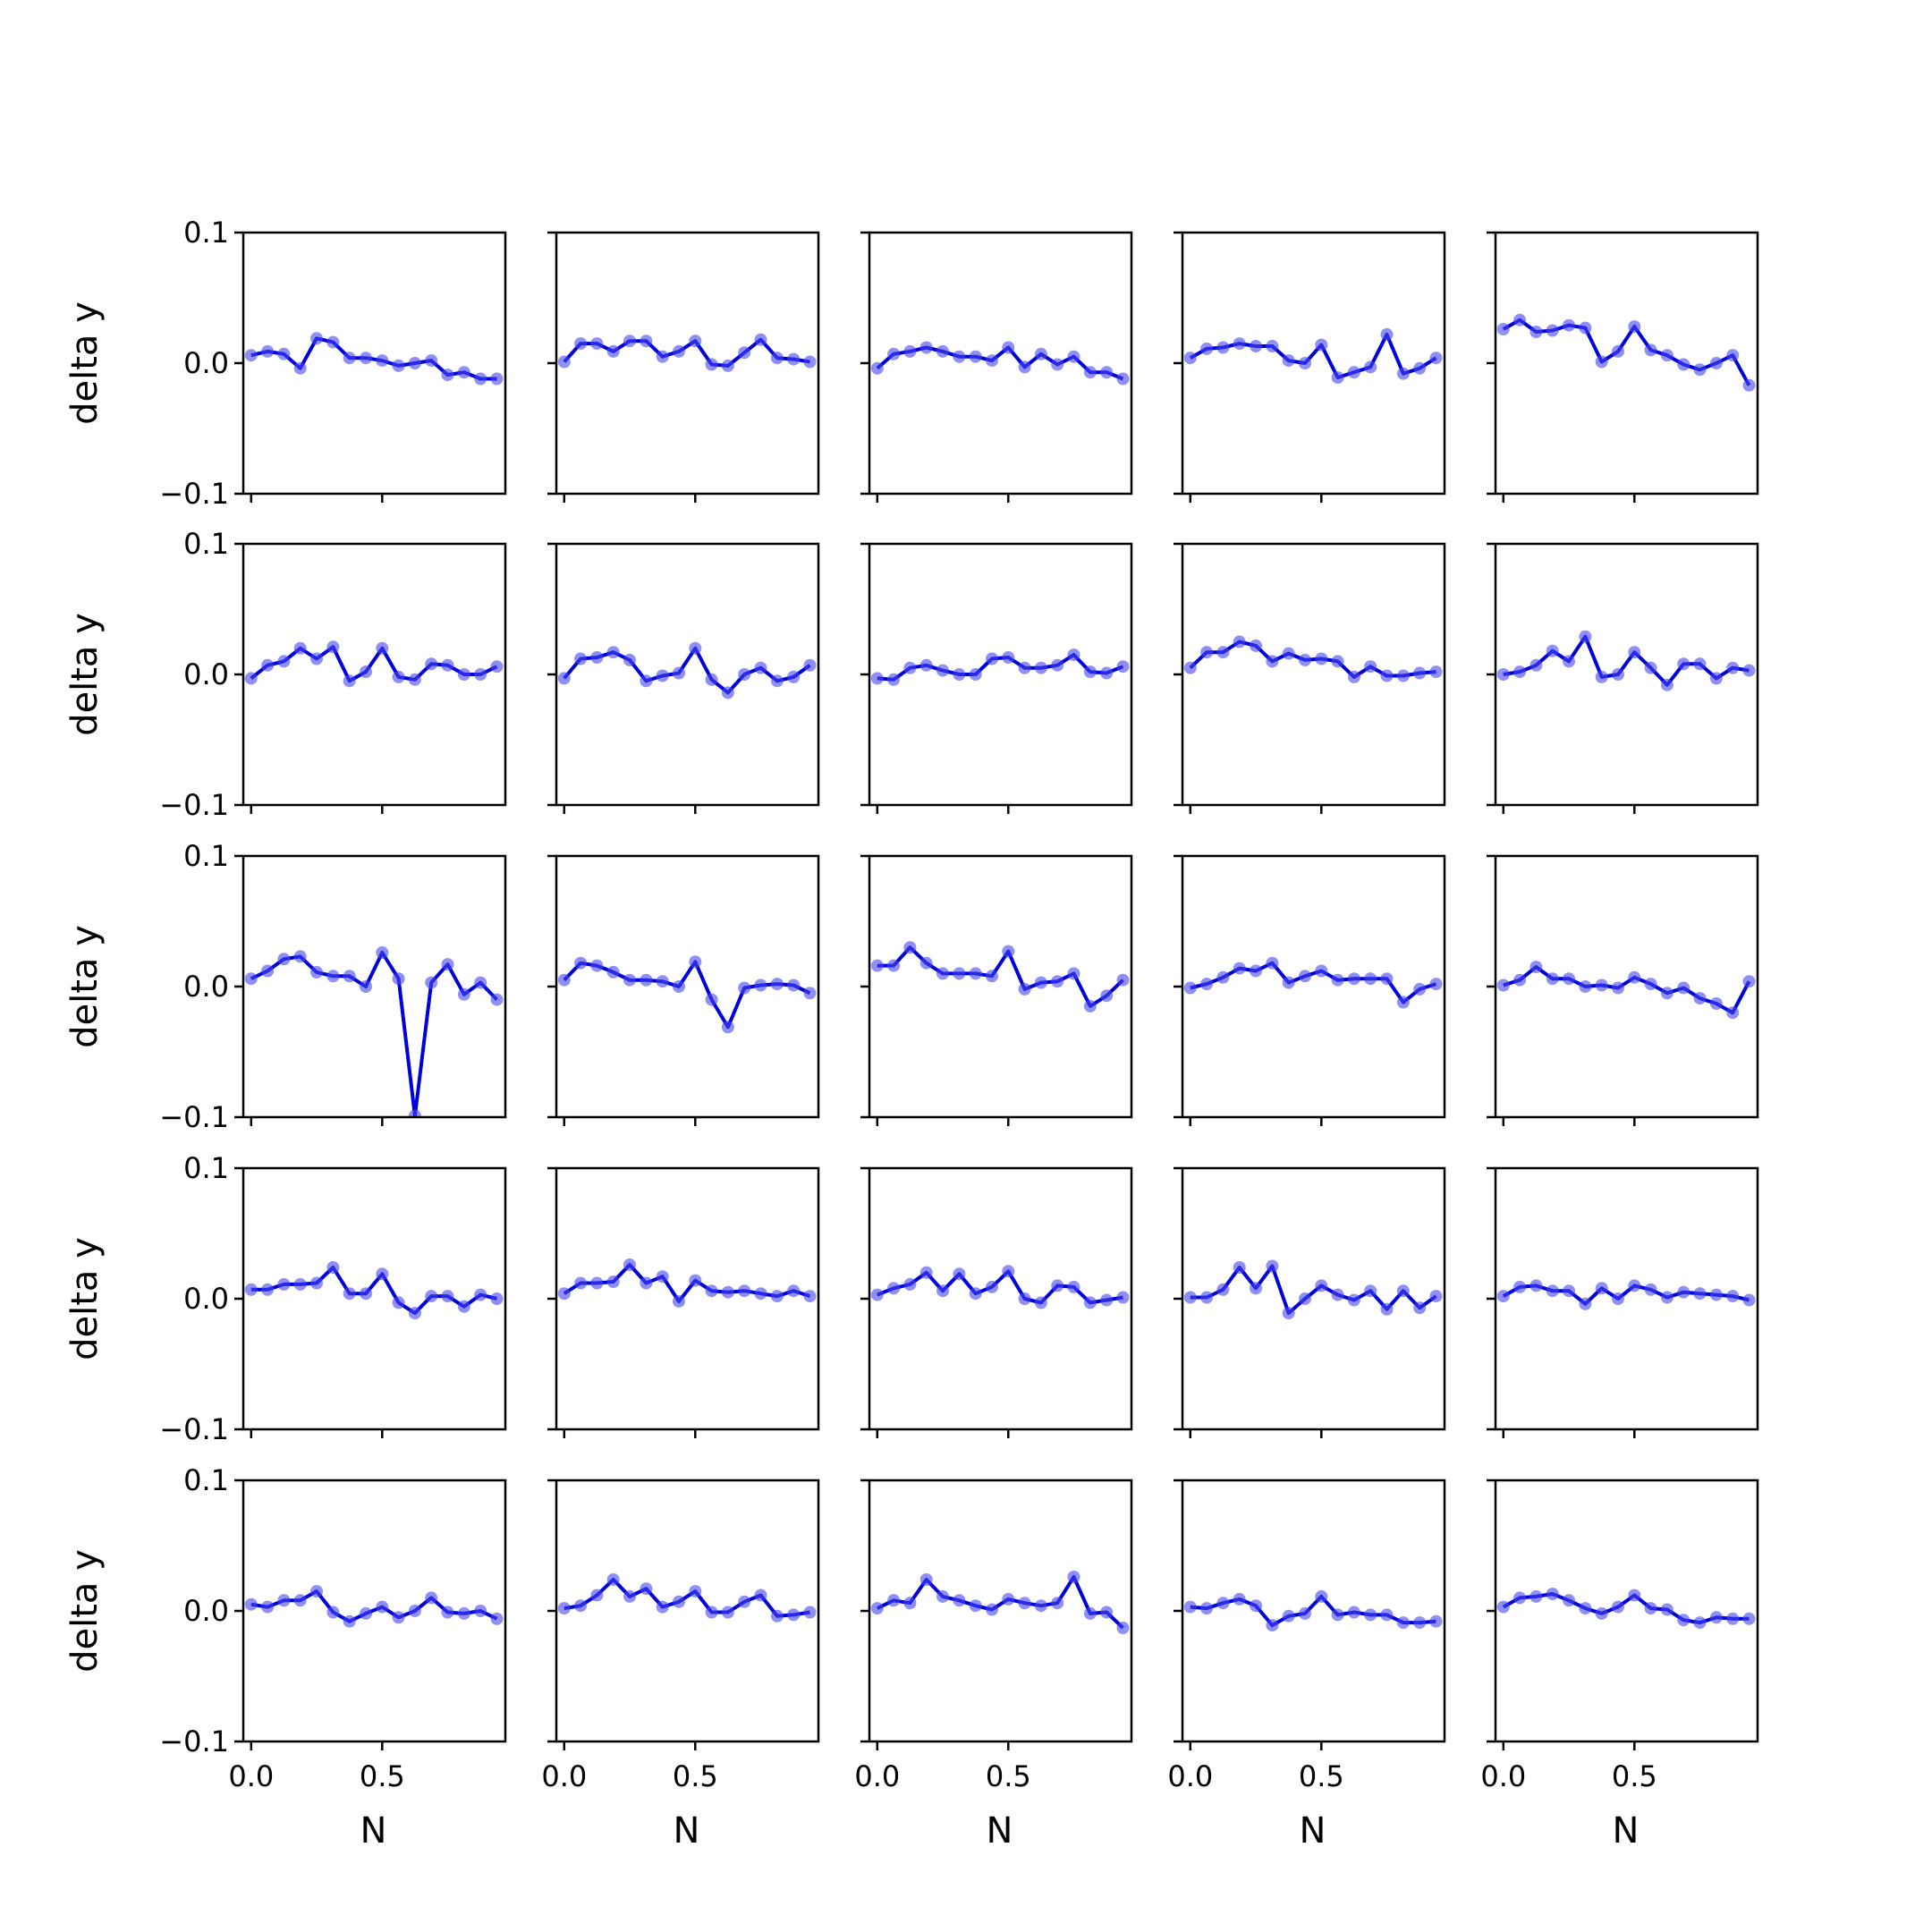 This screenshot has width=1932, height=1932. Describe the element at coordinates (687, 1831) in the screenshot. I see `x-axis-label: N` at that location.